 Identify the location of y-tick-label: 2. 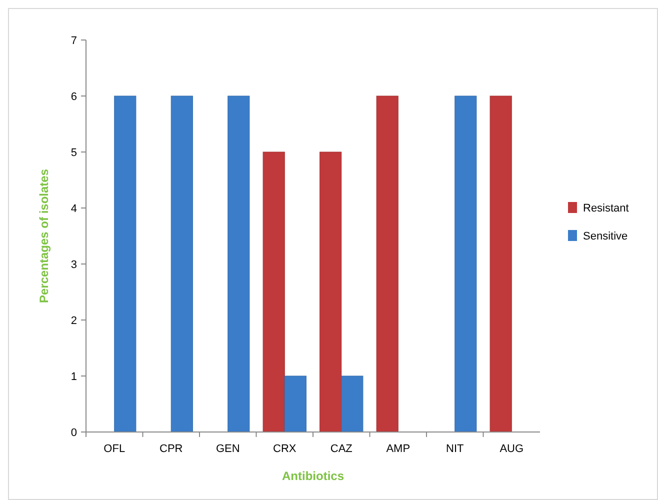
(73, 320).